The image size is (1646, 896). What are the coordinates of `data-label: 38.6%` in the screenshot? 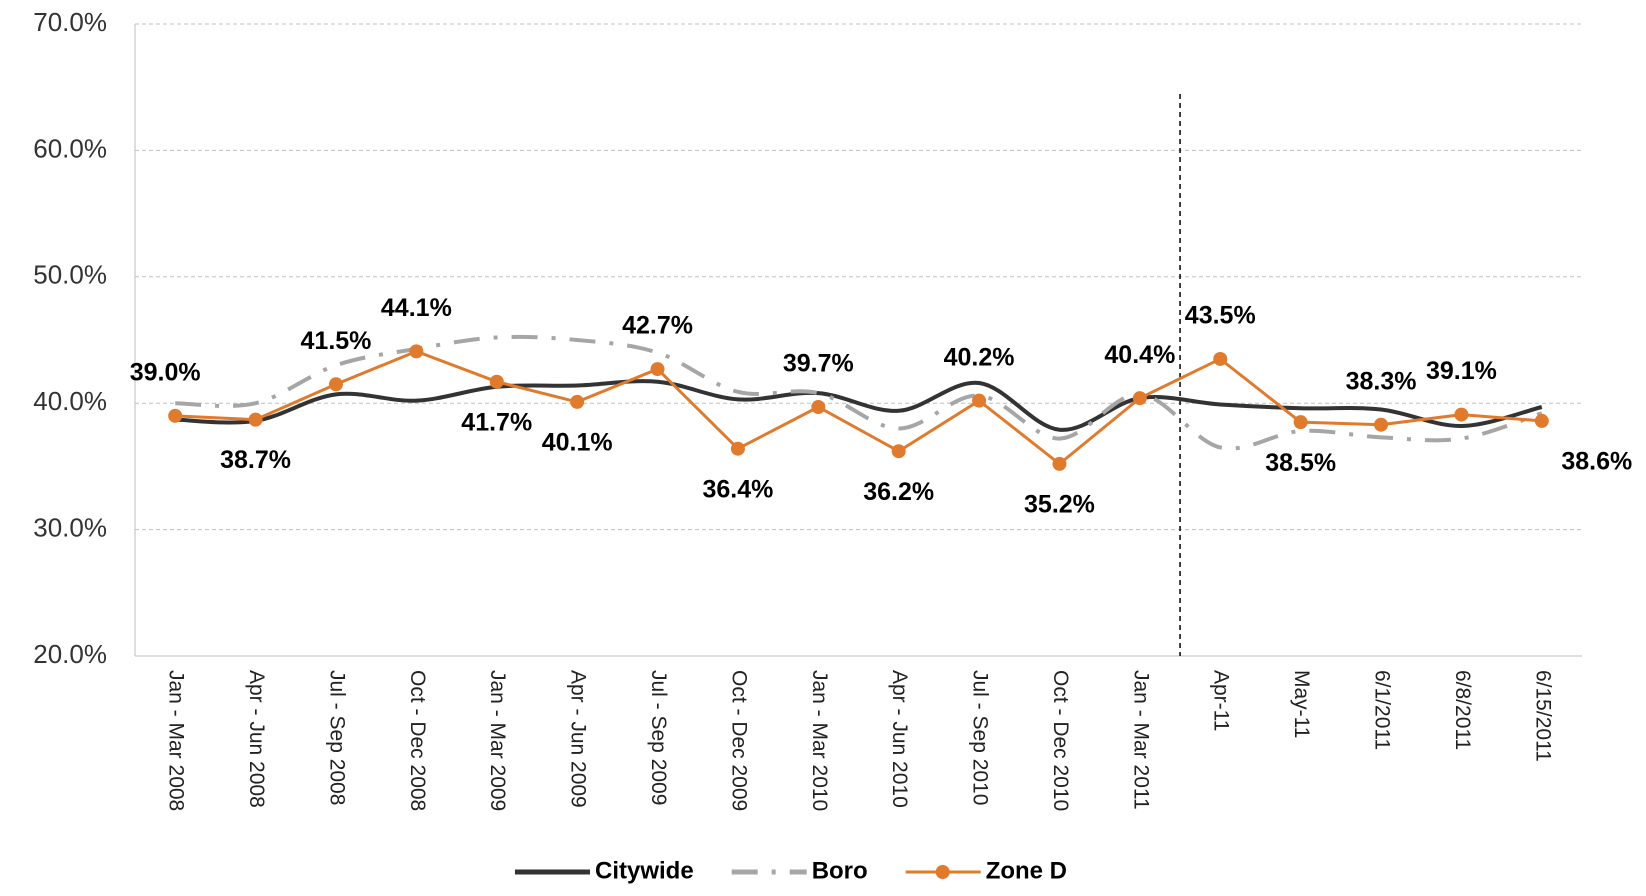 It's located at (1596, 462).